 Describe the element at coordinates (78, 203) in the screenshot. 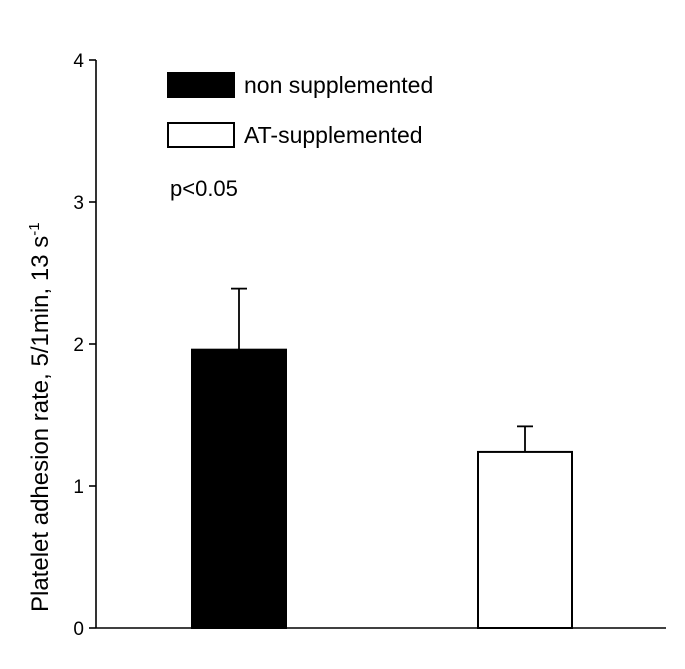

I see `y-tick-label-3: 3` at that location.